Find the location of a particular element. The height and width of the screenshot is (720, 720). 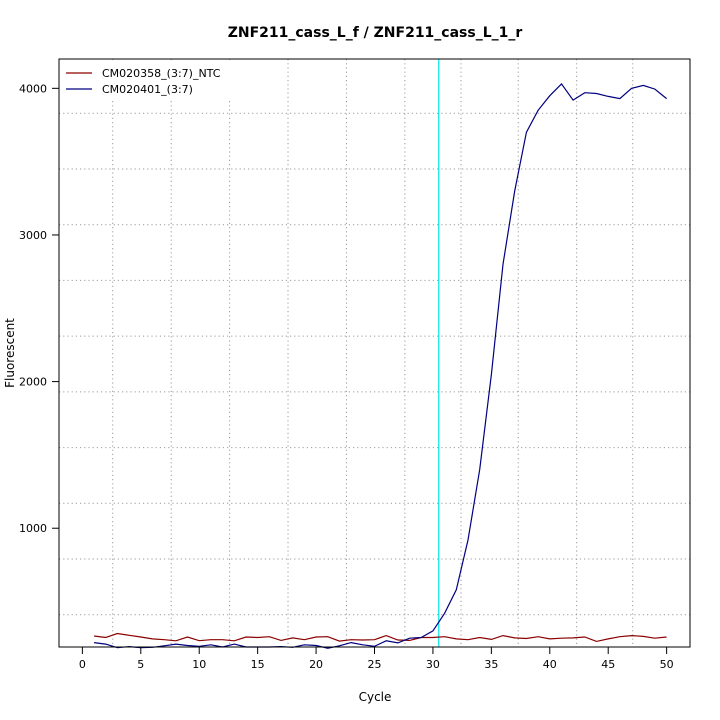

x-tick-label: 50 is located at coordinates (667, 664).